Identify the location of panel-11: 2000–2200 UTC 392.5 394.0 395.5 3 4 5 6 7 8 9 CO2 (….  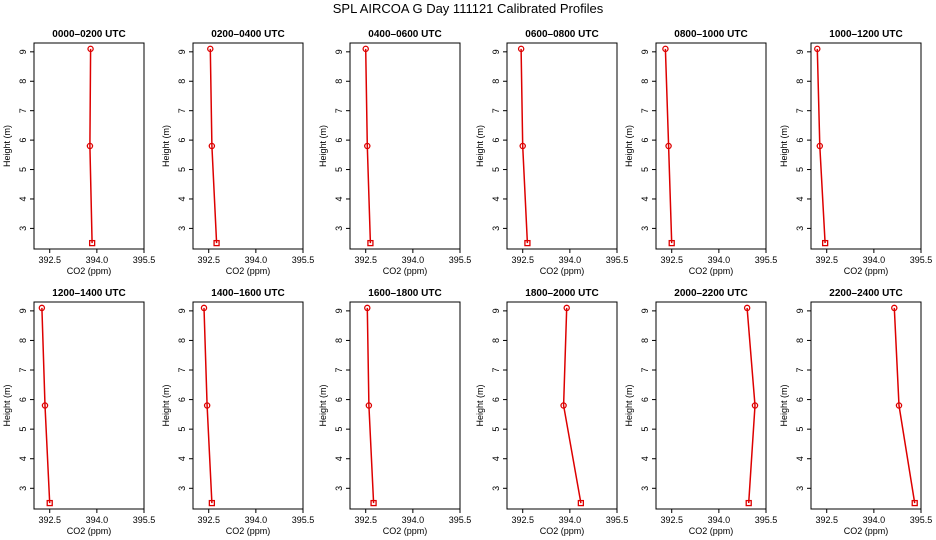
(700, 412).